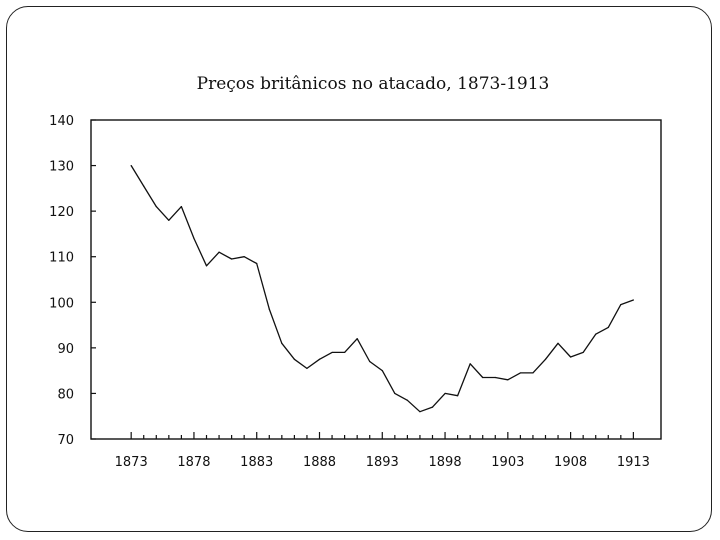 The image size is (720, 540). I want to click on x-tick-label: 1913, so click(633, 462).